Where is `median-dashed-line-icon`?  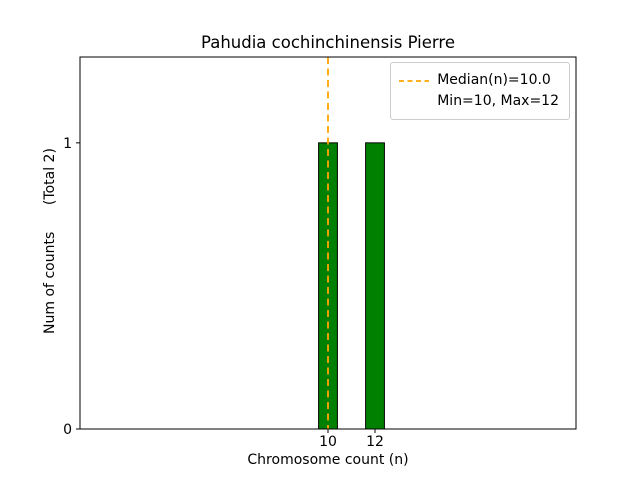 median-dashed-line-icon is located at coordinates (414, 80).